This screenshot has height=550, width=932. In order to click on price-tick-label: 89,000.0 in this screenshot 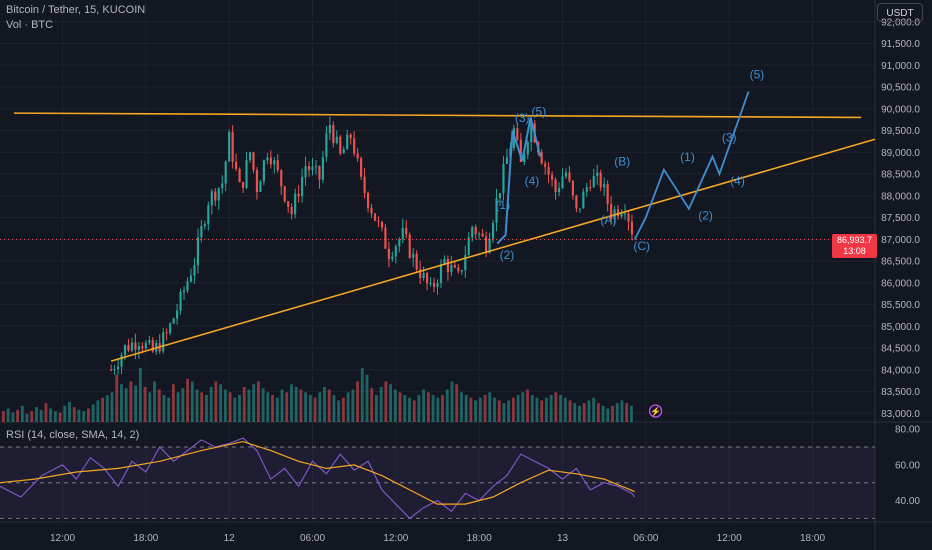, I will do `click(900, 153)`.